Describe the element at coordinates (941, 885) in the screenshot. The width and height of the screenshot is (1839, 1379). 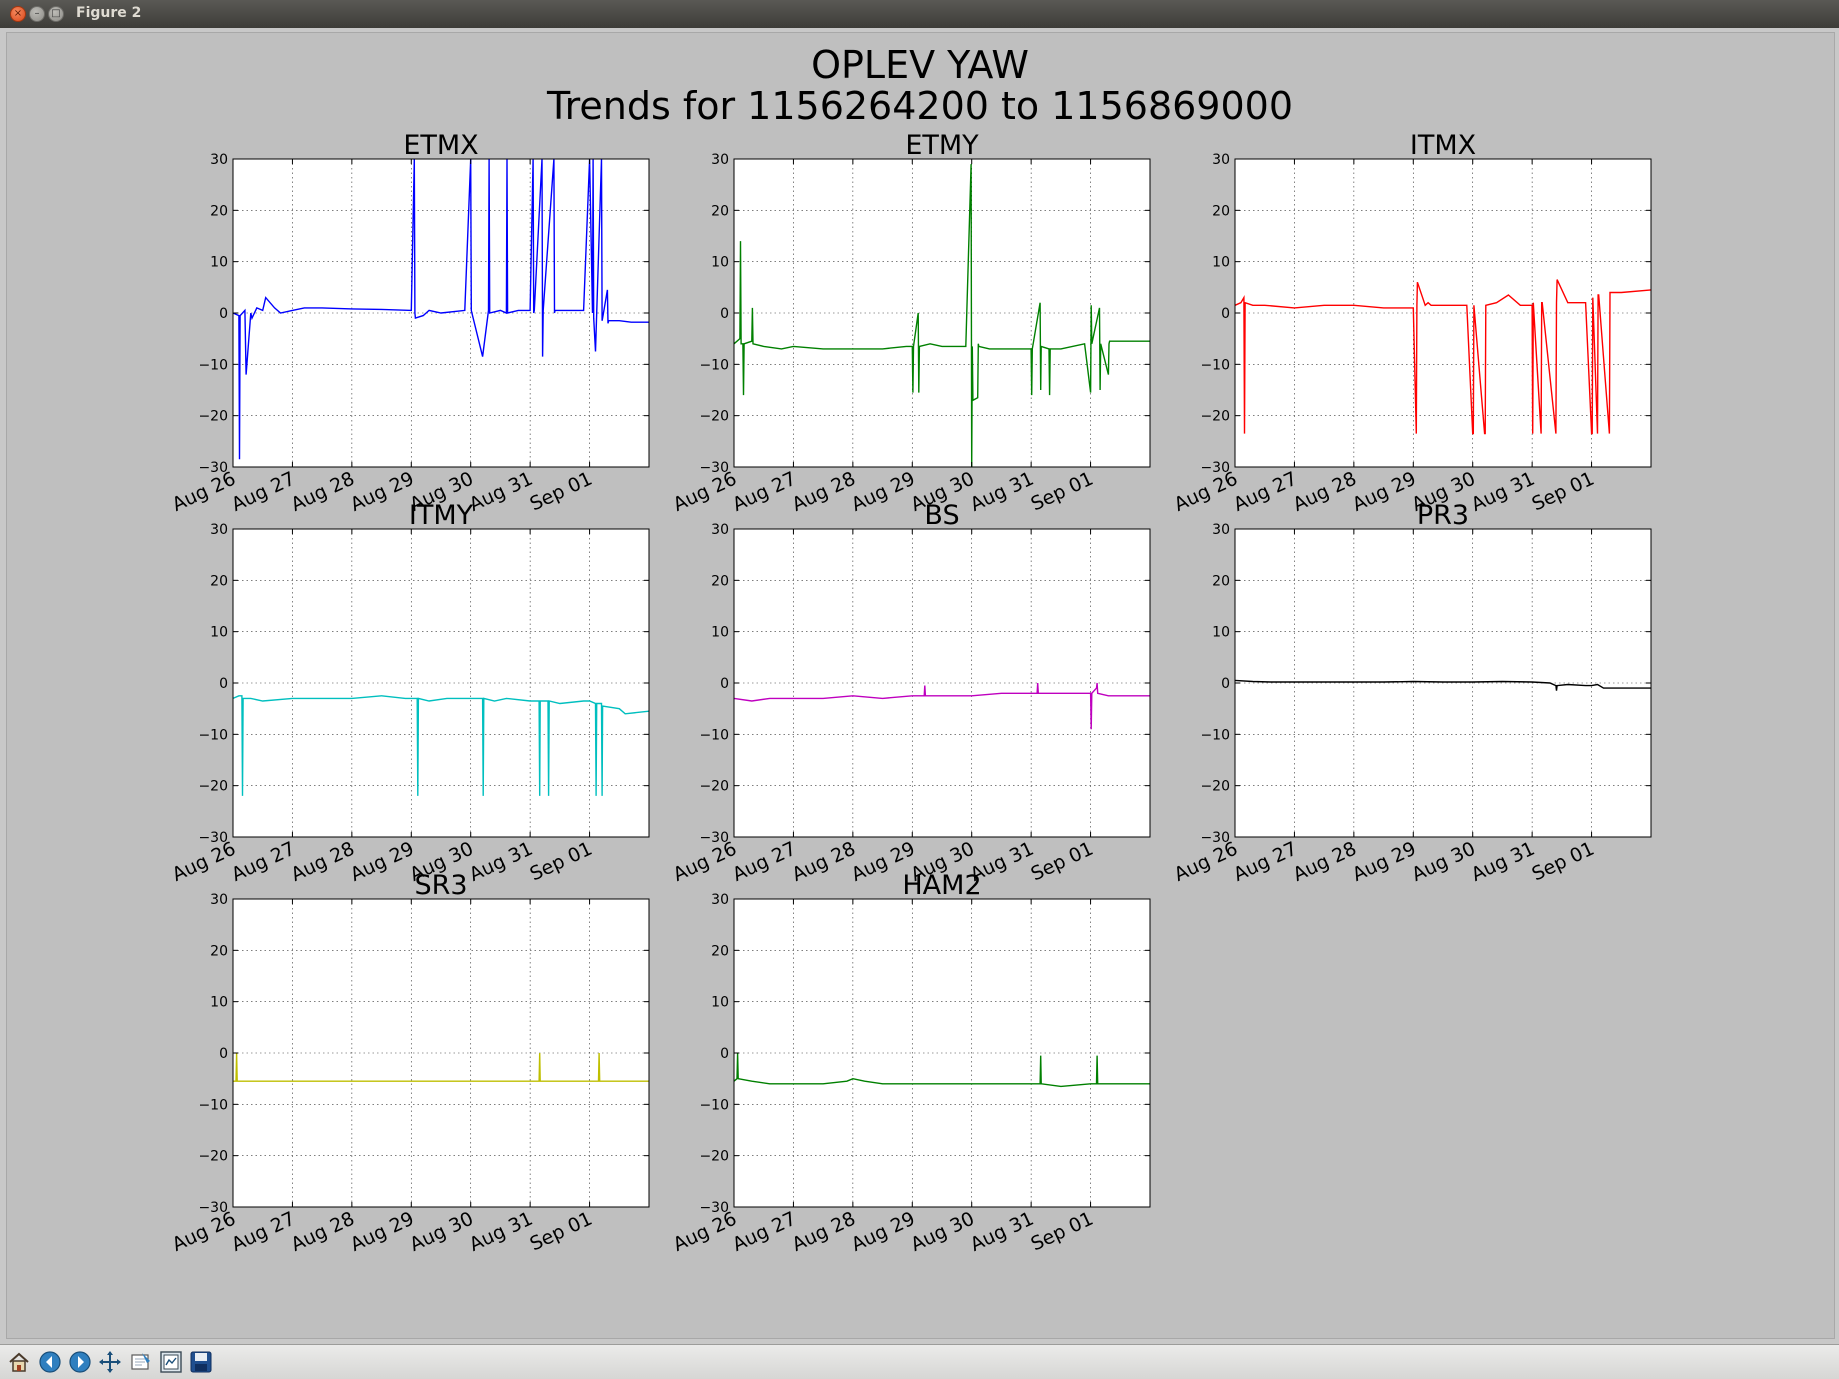
I see `subplot-title: HAM2` at that location.